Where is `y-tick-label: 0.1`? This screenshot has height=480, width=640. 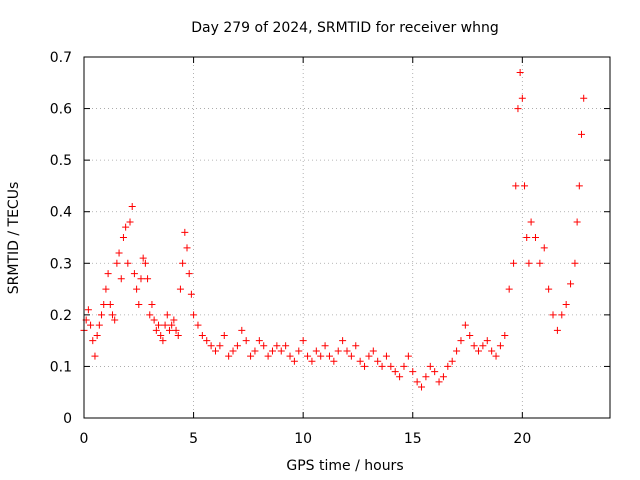
y-tick-label: 0.1 is located at coordinates (61, 367).